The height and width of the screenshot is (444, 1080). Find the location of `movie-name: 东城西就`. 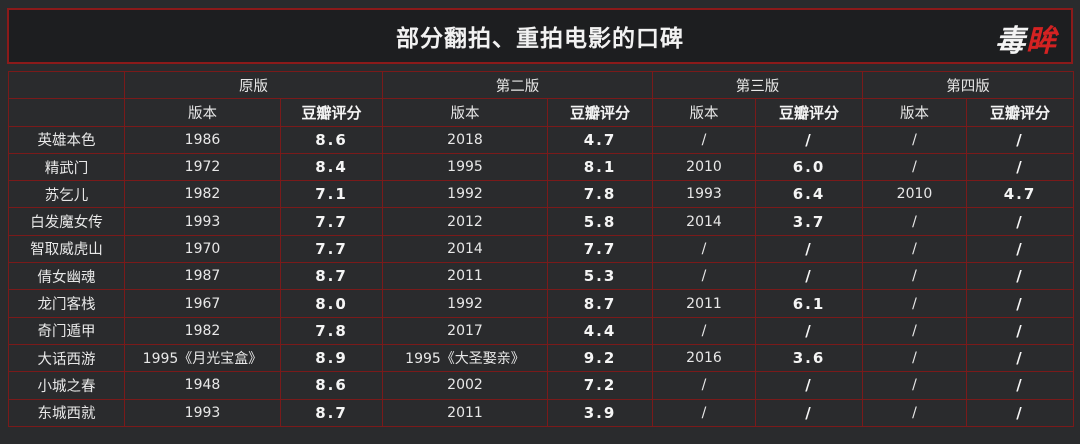

movie-name: 东城西就 is located at coordinates (66, 412).